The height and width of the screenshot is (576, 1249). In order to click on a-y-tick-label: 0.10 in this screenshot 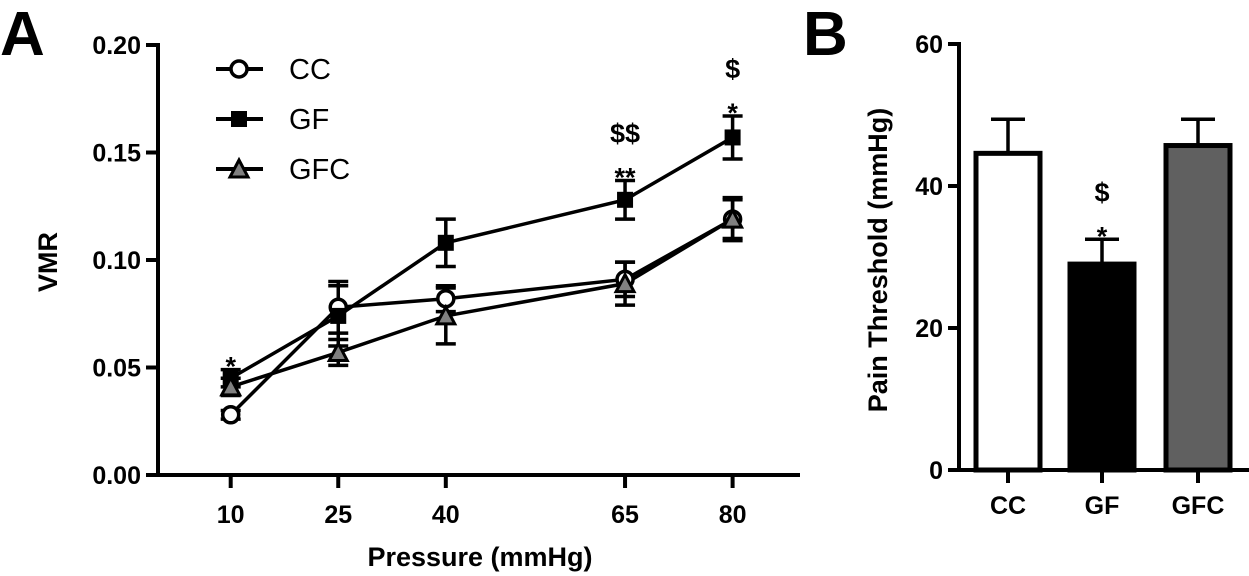, I will do `click(116, 261)`.